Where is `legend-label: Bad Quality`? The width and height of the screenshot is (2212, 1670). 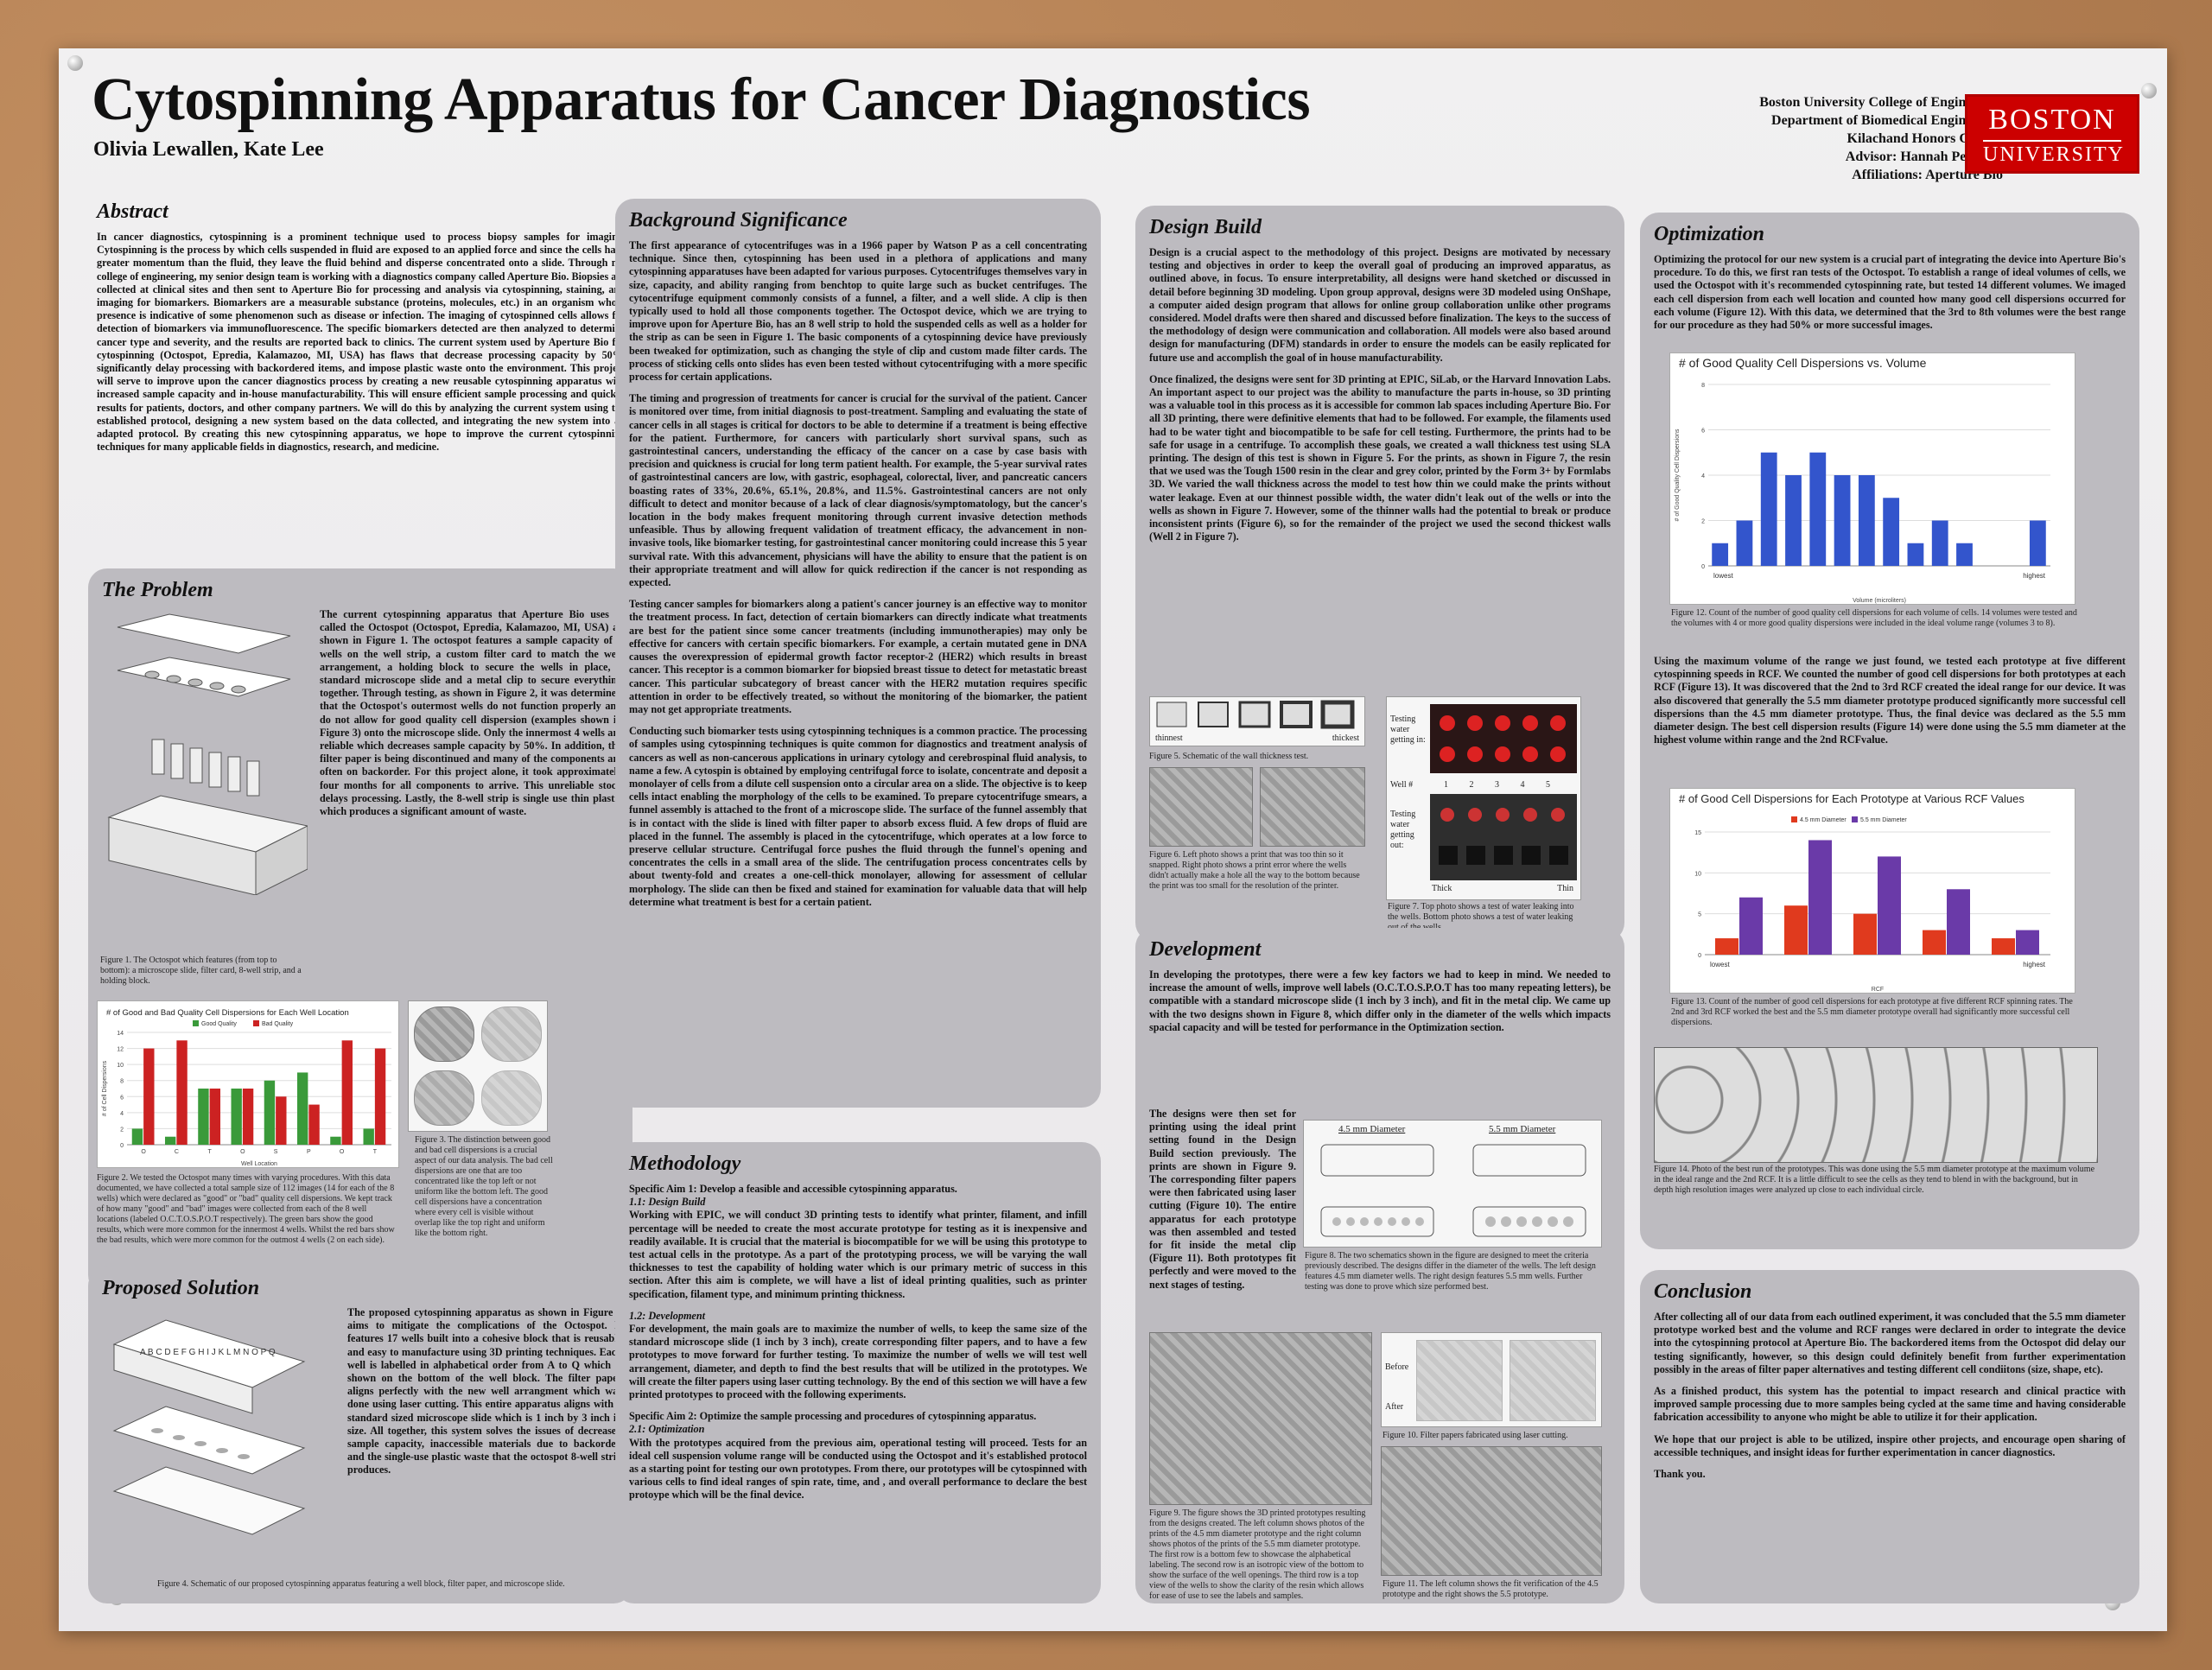
legend-label: Bad Quality is located at coordinates (278, 1024).